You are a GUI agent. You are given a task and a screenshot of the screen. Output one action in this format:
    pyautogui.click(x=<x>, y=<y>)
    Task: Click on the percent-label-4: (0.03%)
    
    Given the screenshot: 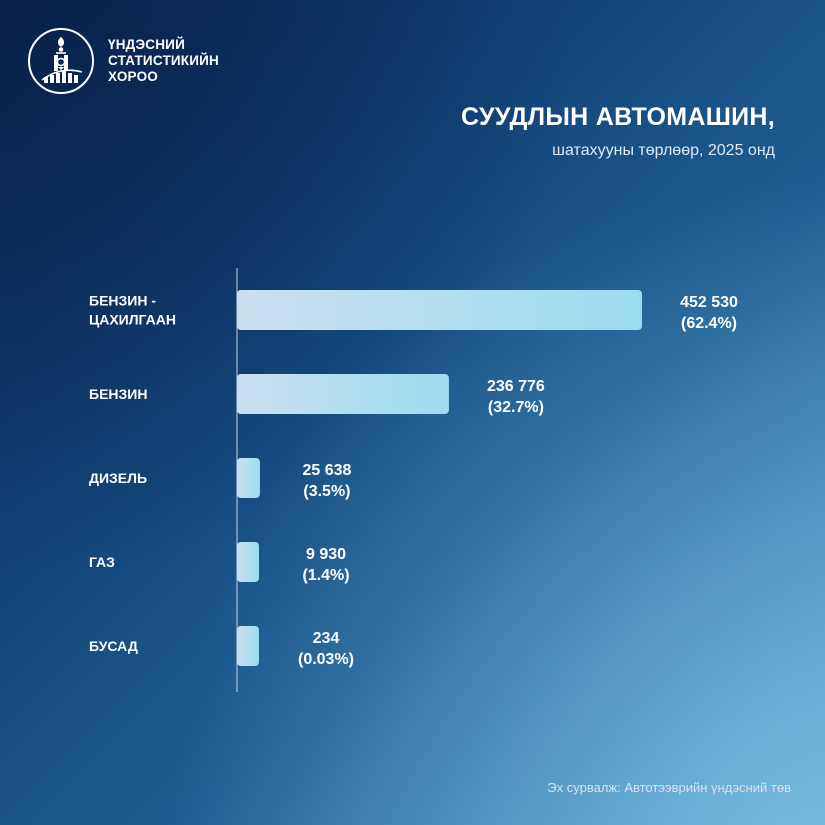 What is the action you would take?
    pyautogui.click(x=326, y=659)
    